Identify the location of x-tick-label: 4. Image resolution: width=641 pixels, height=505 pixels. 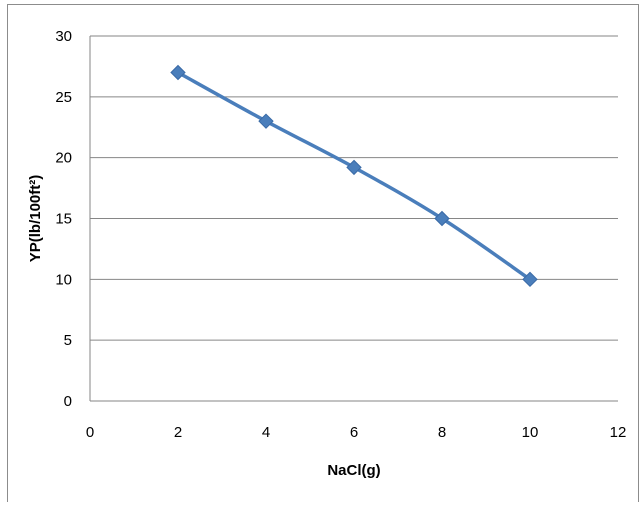
(266, 432).